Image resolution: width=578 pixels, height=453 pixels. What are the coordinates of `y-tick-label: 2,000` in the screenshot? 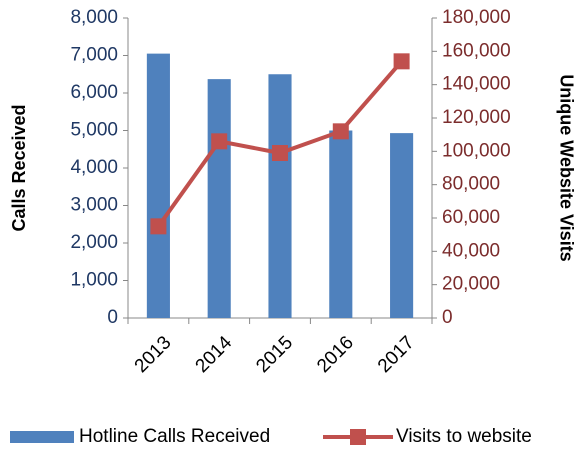 It's located at (94, 242).